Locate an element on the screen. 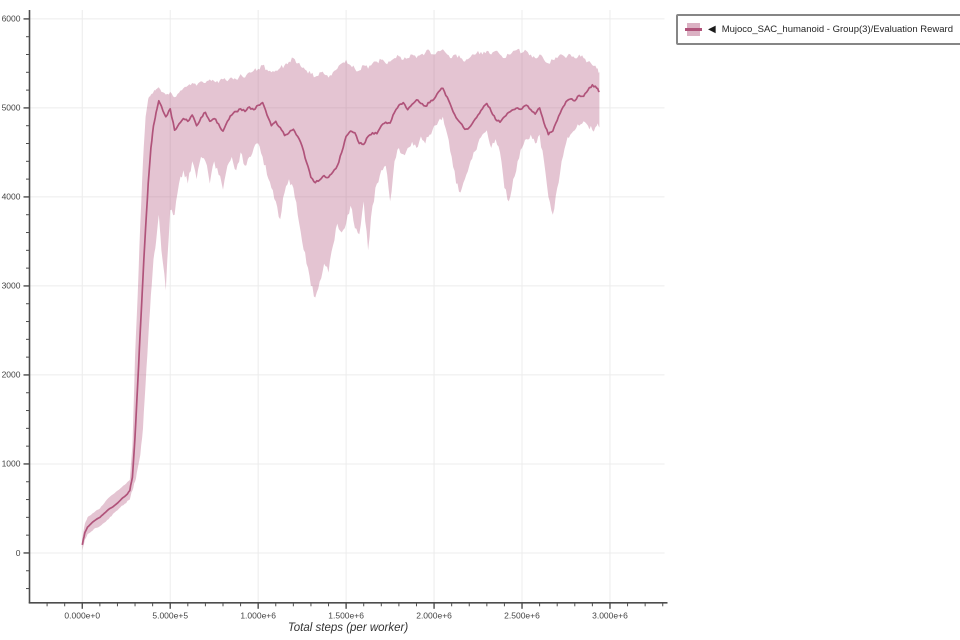  legend-line-swatch is located at coordinates (693, 29).